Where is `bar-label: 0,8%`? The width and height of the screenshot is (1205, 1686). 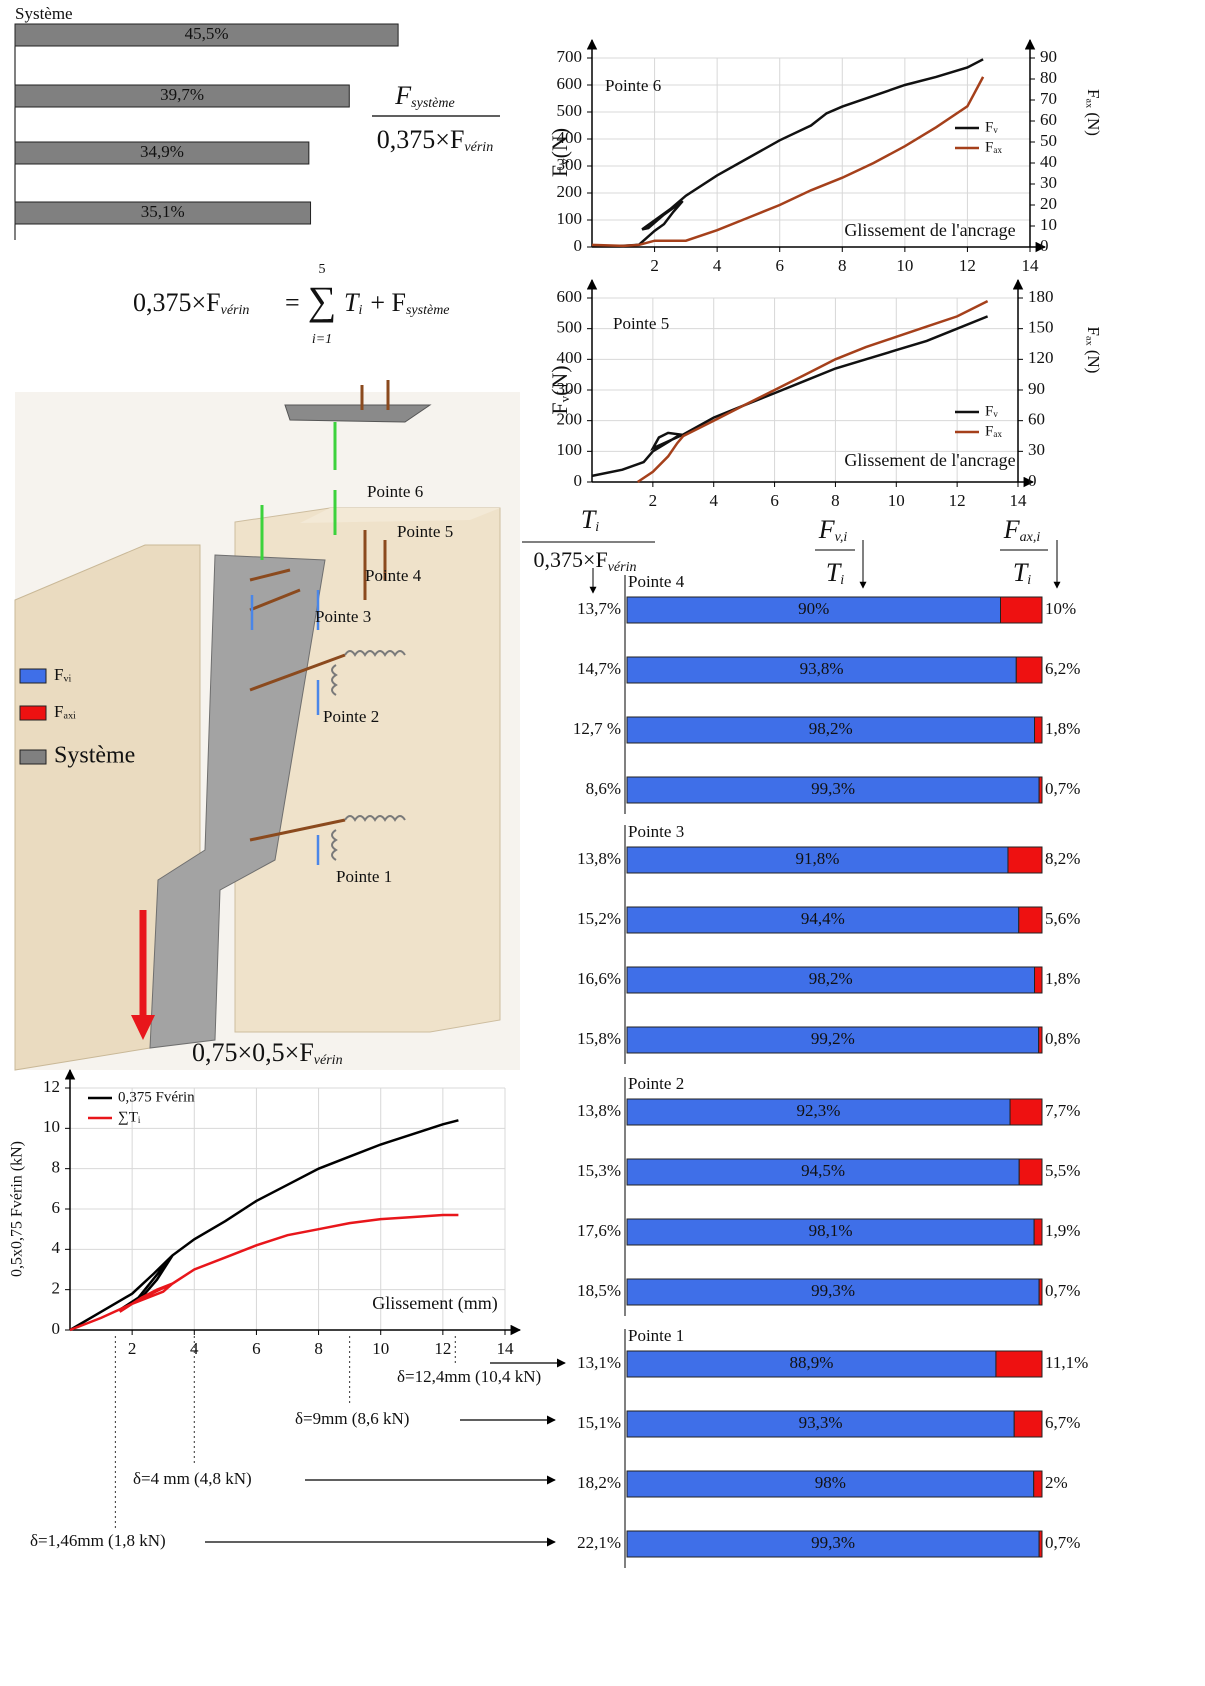 bar-label: 0,8% is located at coordinates (1062, 1038).